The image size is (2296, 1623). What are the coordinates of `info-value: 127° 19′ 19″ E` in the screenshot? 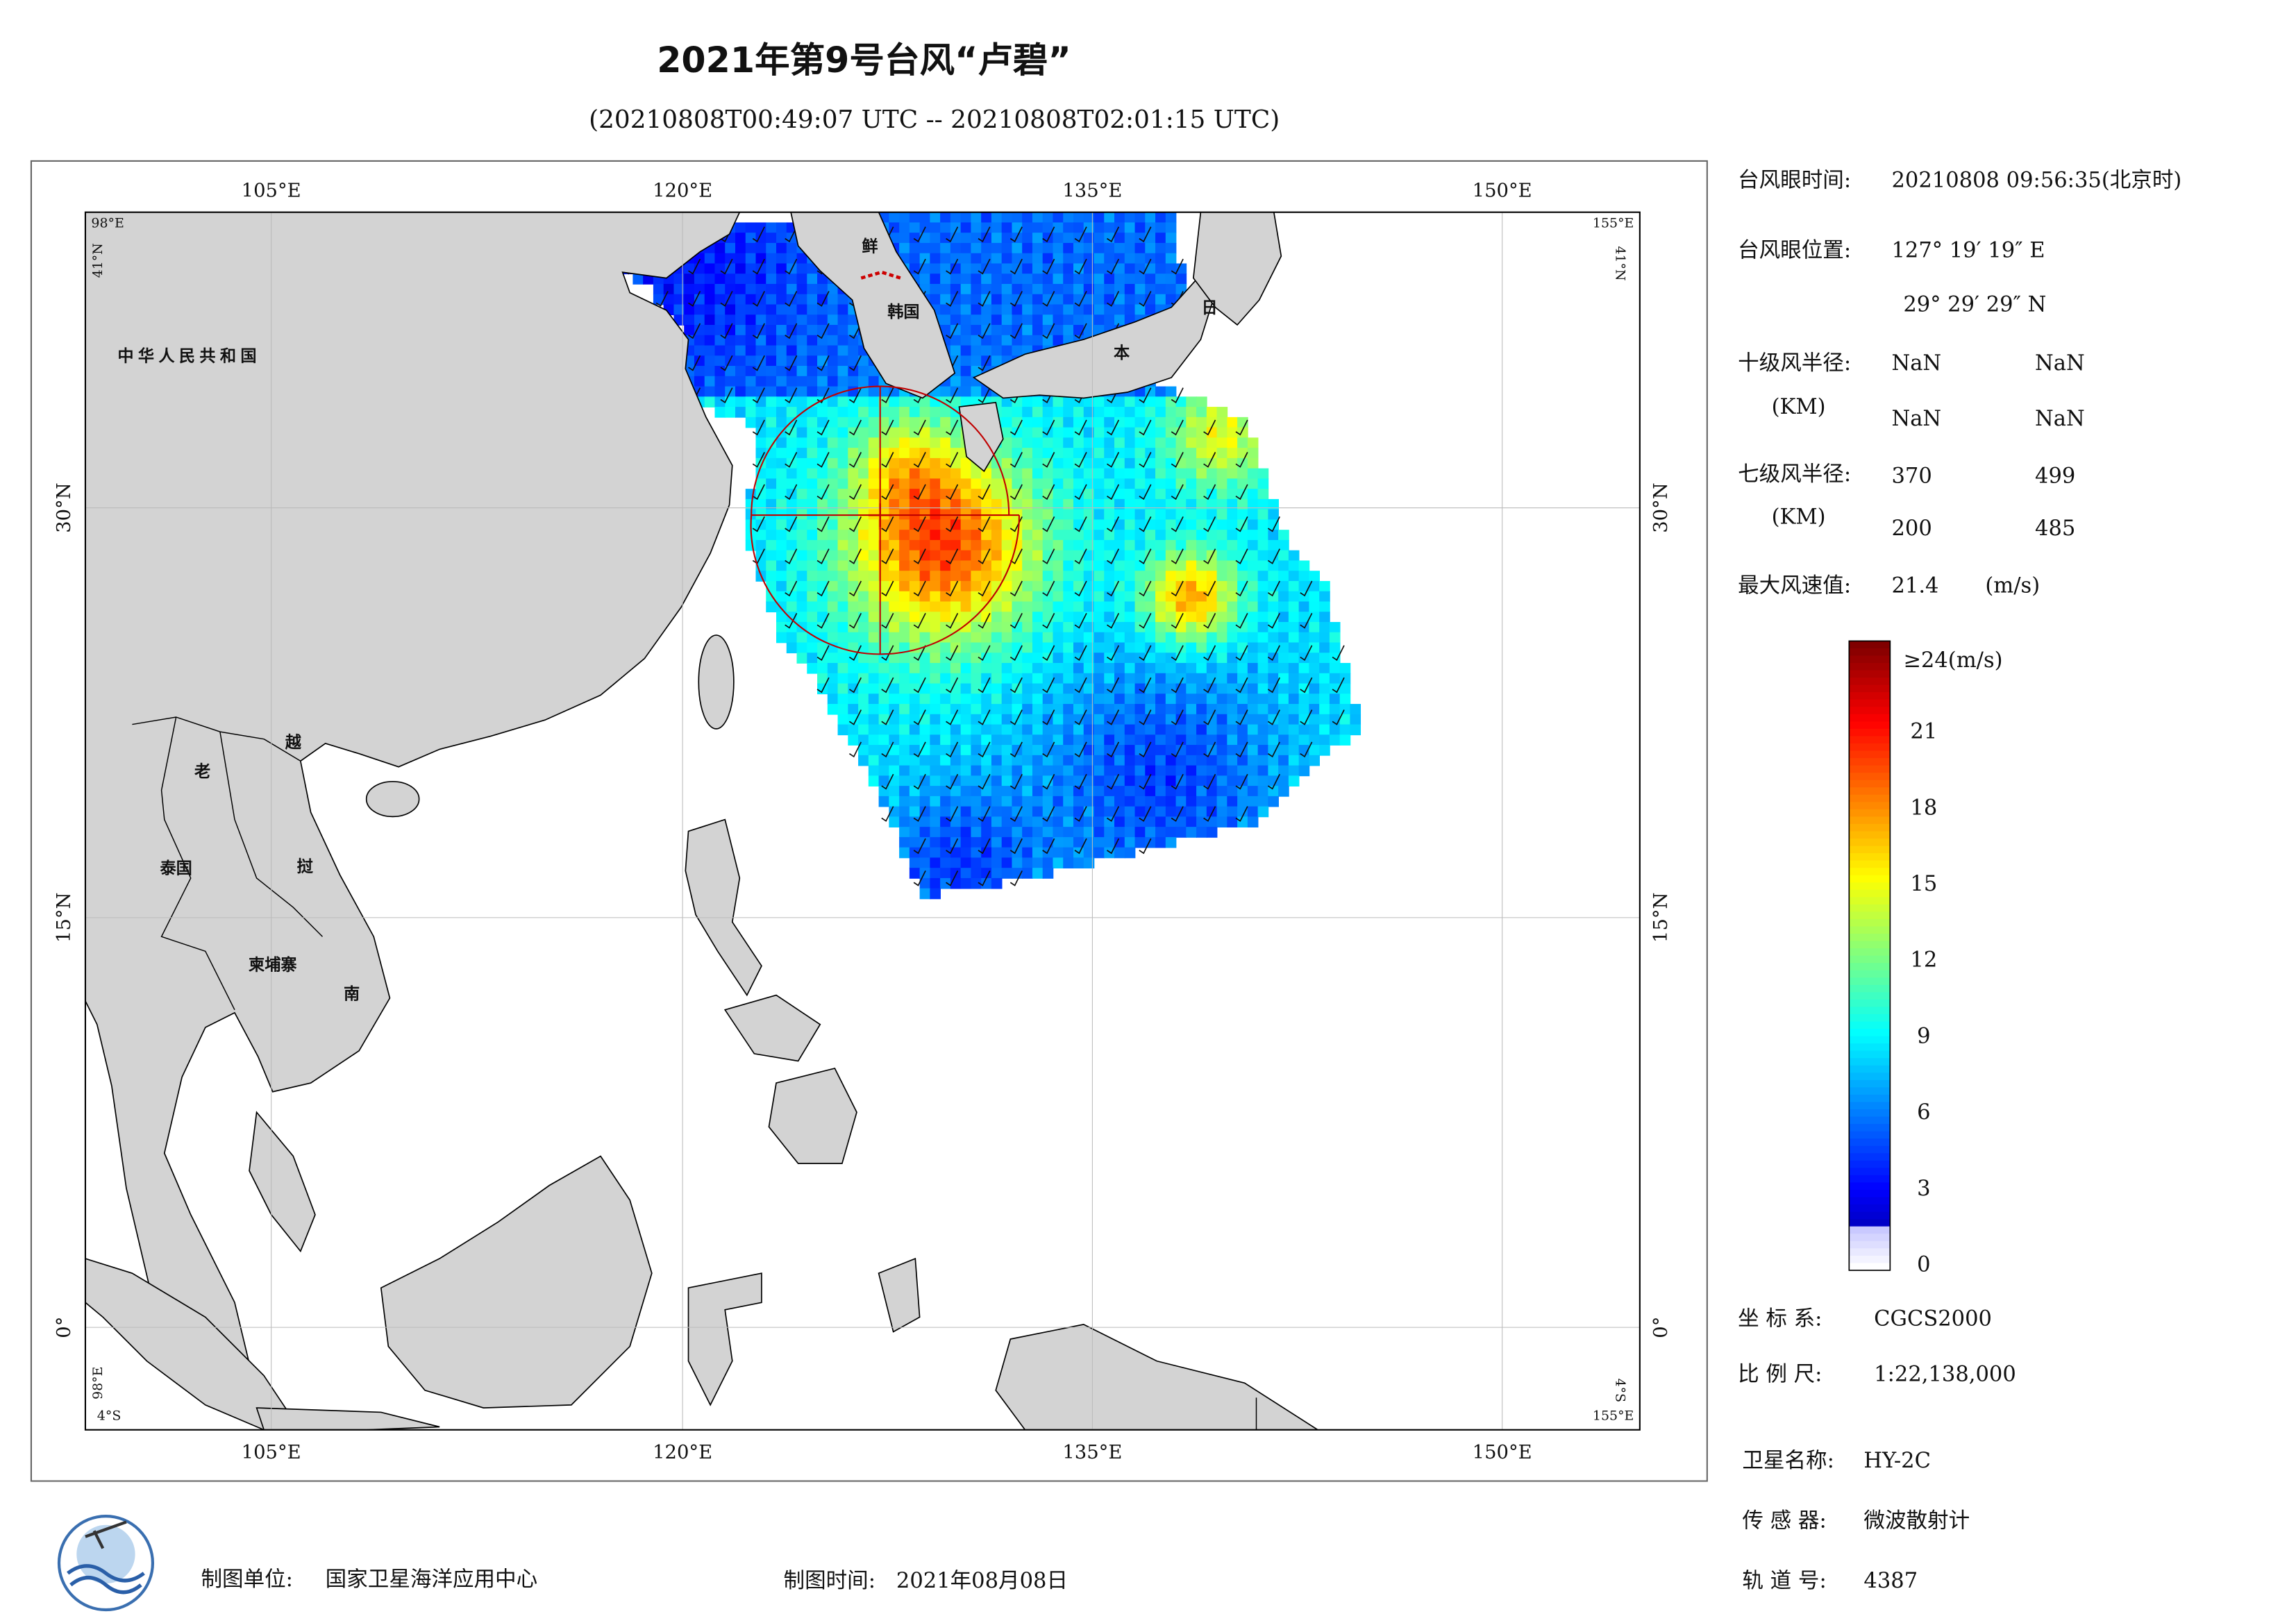 It's located at (1968, 251).